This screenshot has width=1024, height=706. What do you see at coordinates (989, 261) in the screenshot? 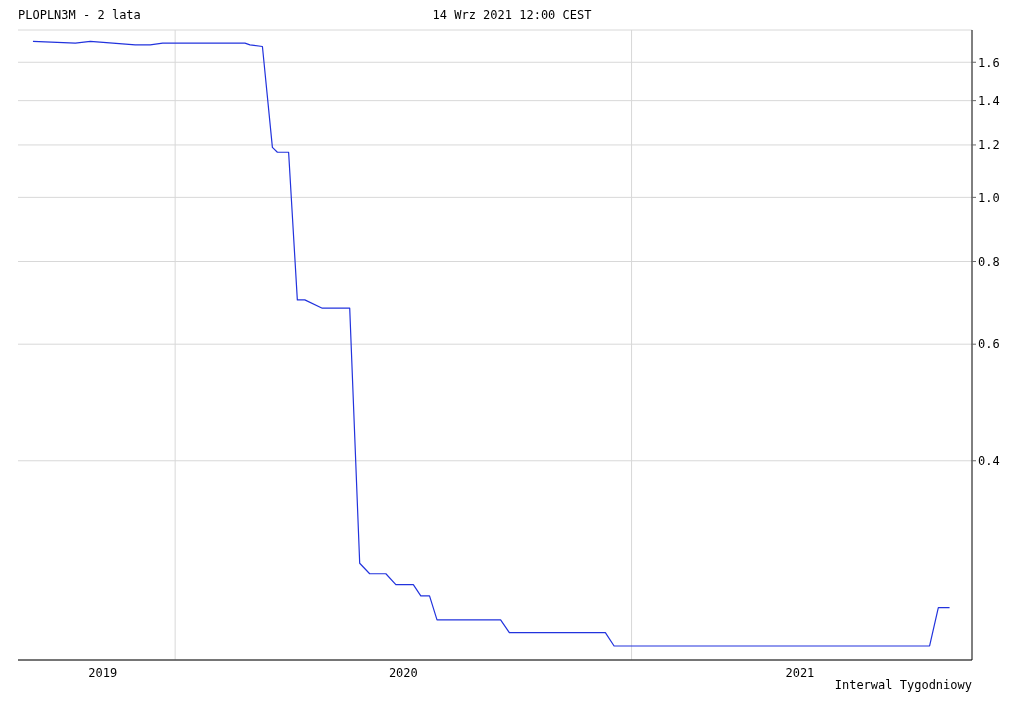
I see `y-tick-label: 0.8` at bounding box center [989, 261].